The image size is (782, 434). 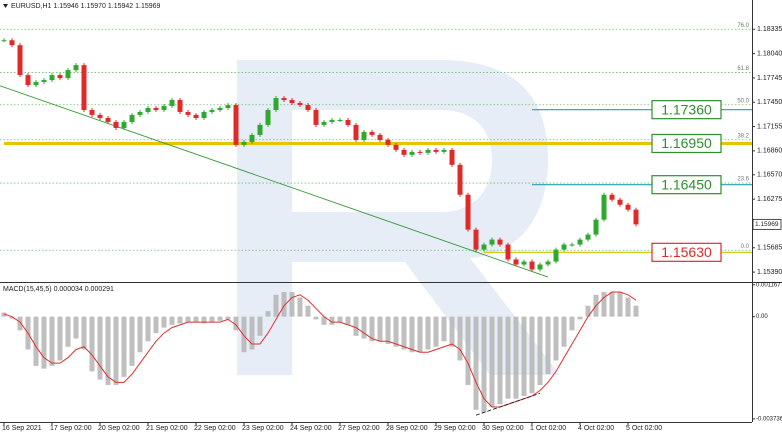 I want to click on y-tick-label: 1.18335, so click(x=769, y=29).